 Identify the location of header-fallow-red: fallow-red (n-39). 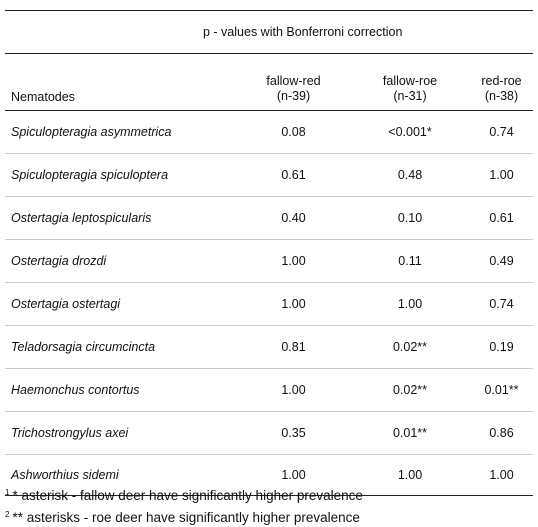
(293, 82).